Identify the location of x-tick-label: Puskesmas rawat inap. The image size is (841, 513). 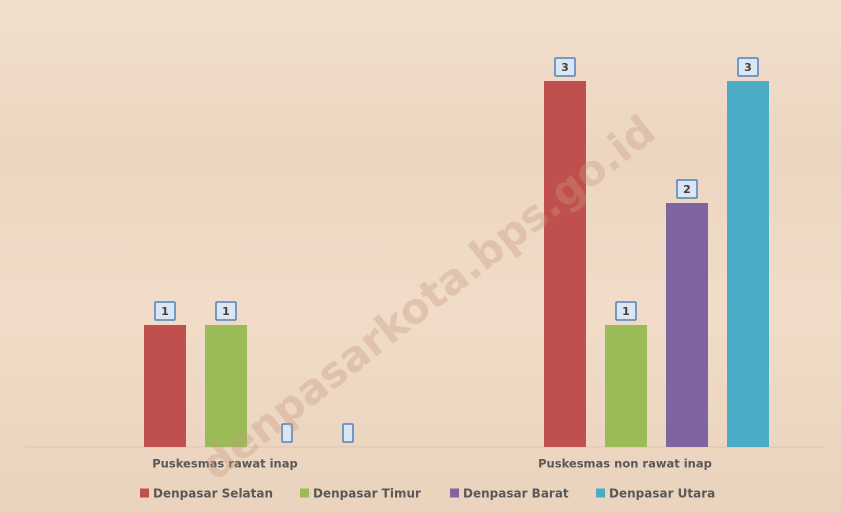
(224, 464).